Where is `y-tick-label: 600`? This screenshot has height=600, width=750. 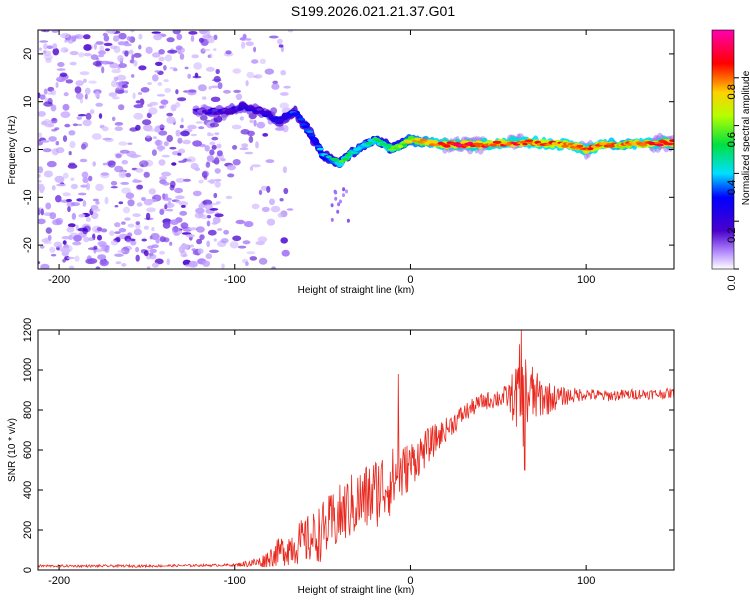
y-tick-label: 600 is located at coordinates (28, 450).